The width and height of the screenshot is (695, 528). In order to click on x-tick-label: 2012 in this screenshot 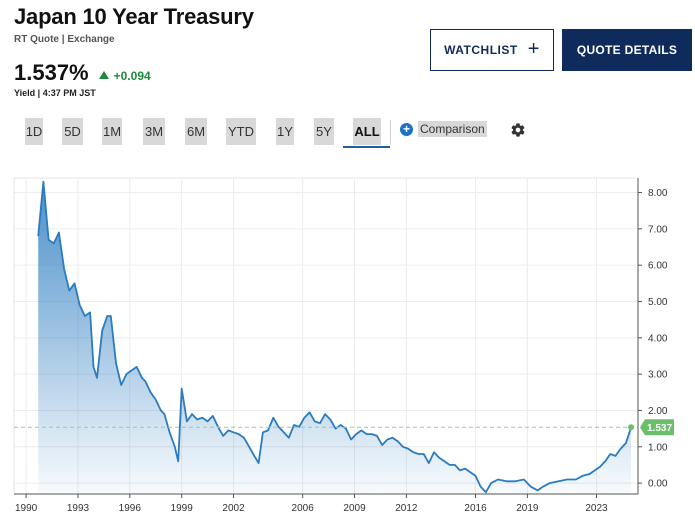, I will do `click(406, 508)`.